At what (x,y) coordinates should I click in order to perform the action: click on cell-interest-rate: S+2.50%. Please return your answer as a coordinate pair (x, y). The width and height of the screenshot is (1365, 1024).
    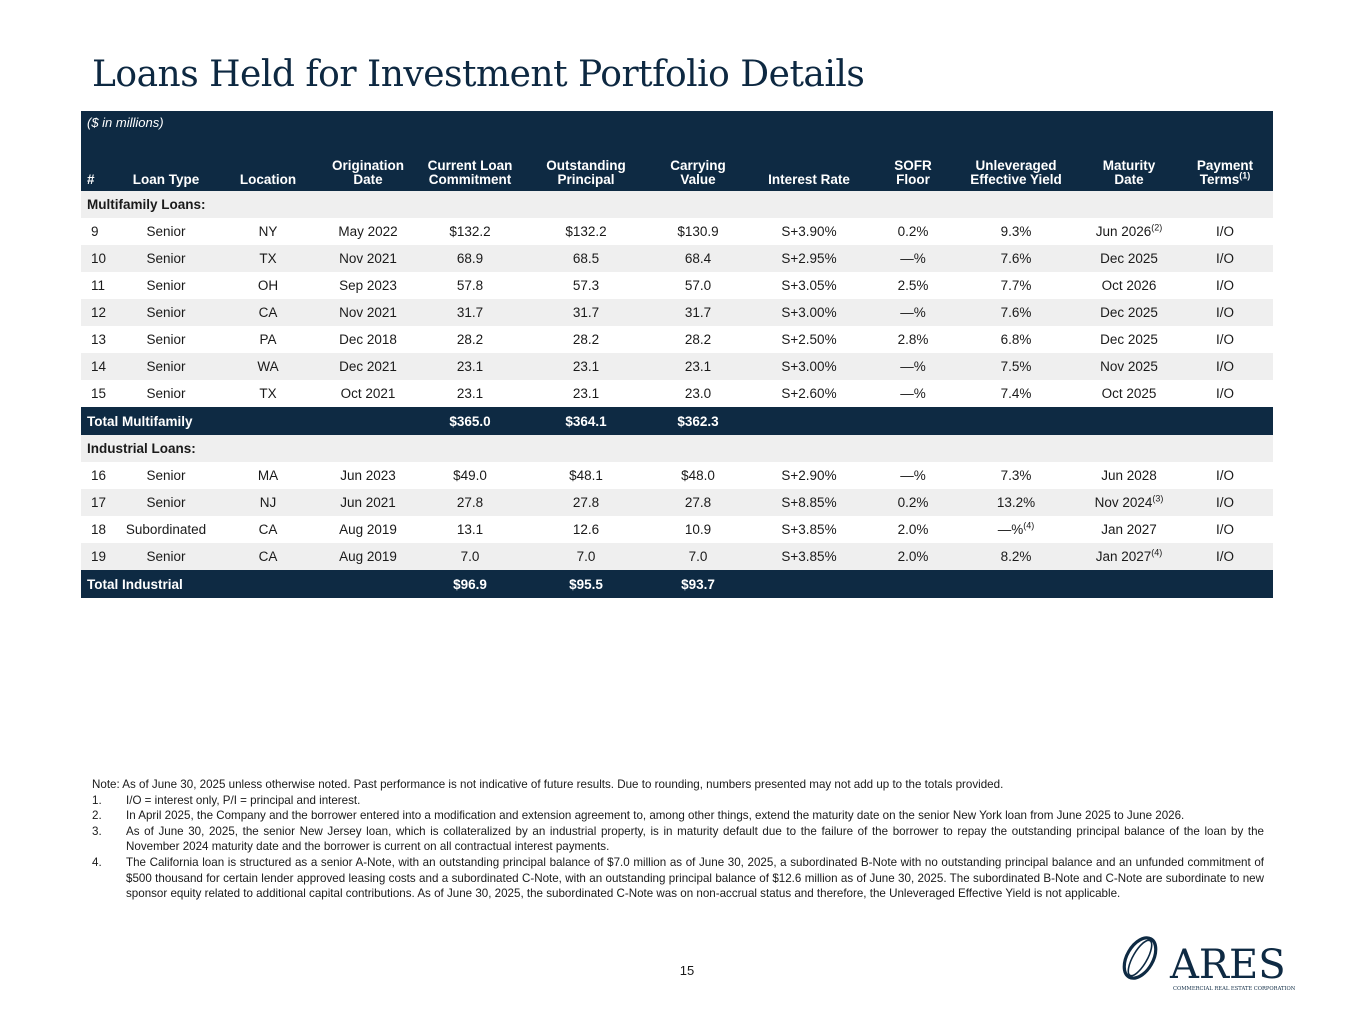
    Looking at the image, I should click on (809, 339).